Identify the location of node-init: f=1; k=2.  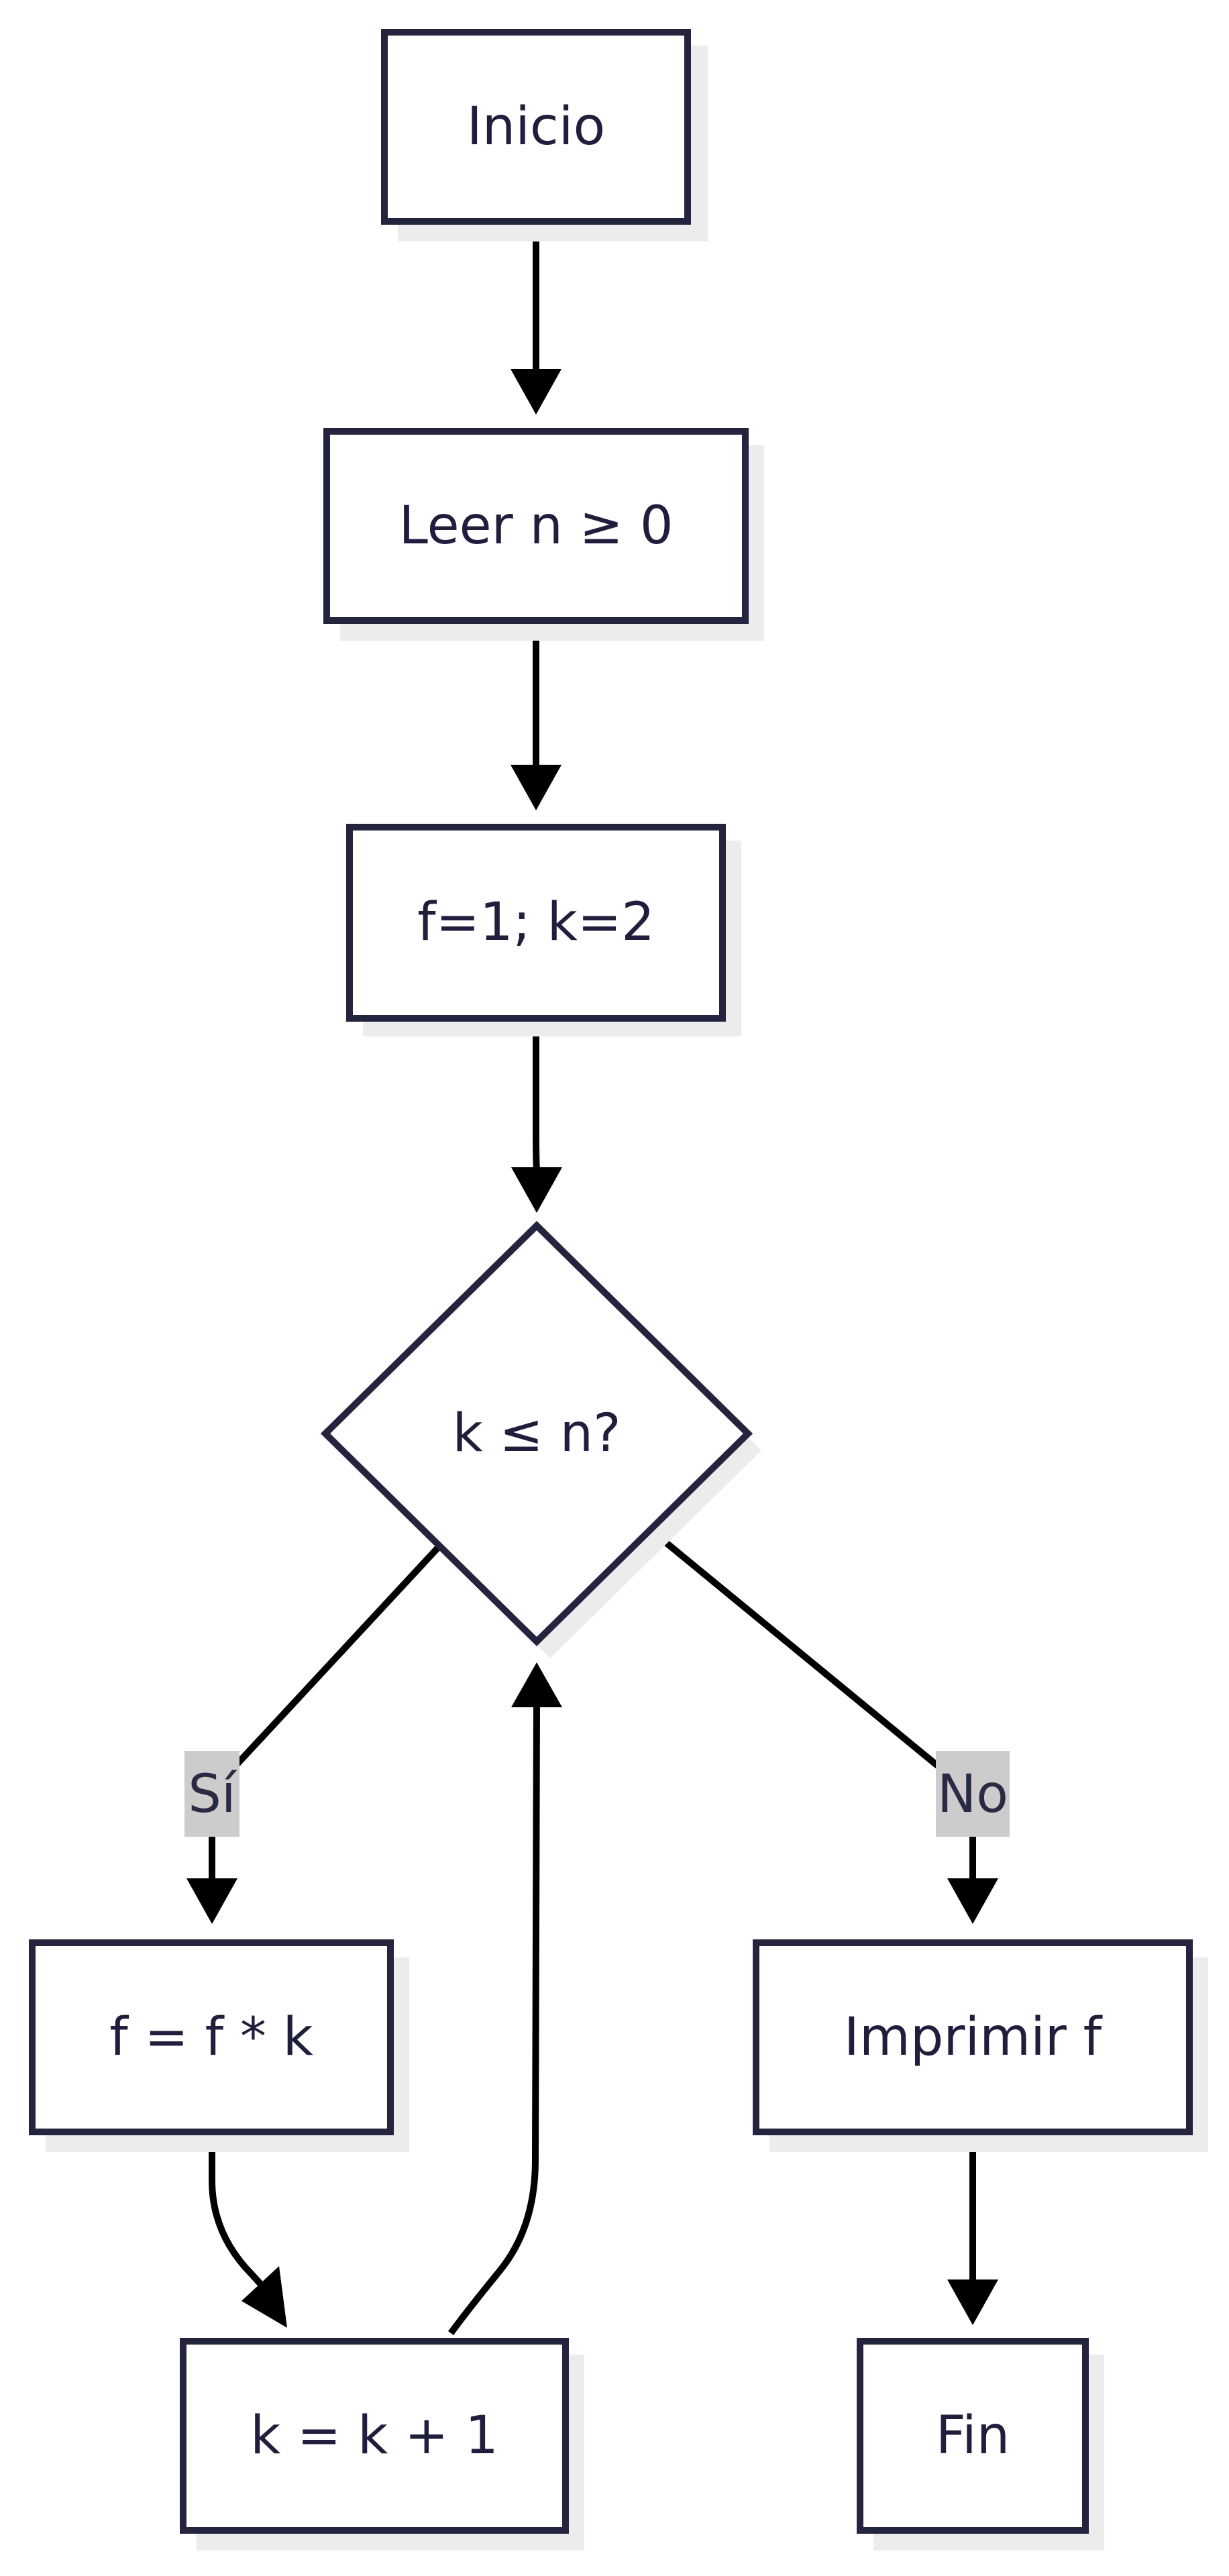
(545, 931).